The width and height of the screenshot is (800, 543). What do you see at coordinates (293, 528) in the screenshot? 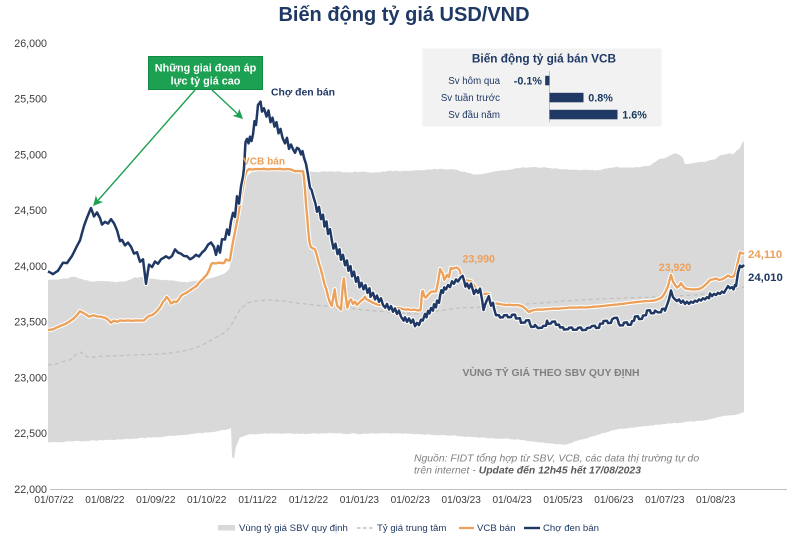
I see `svg-text: Vùng tỷ giá SBV quy định` at bounding box center [293, 528].